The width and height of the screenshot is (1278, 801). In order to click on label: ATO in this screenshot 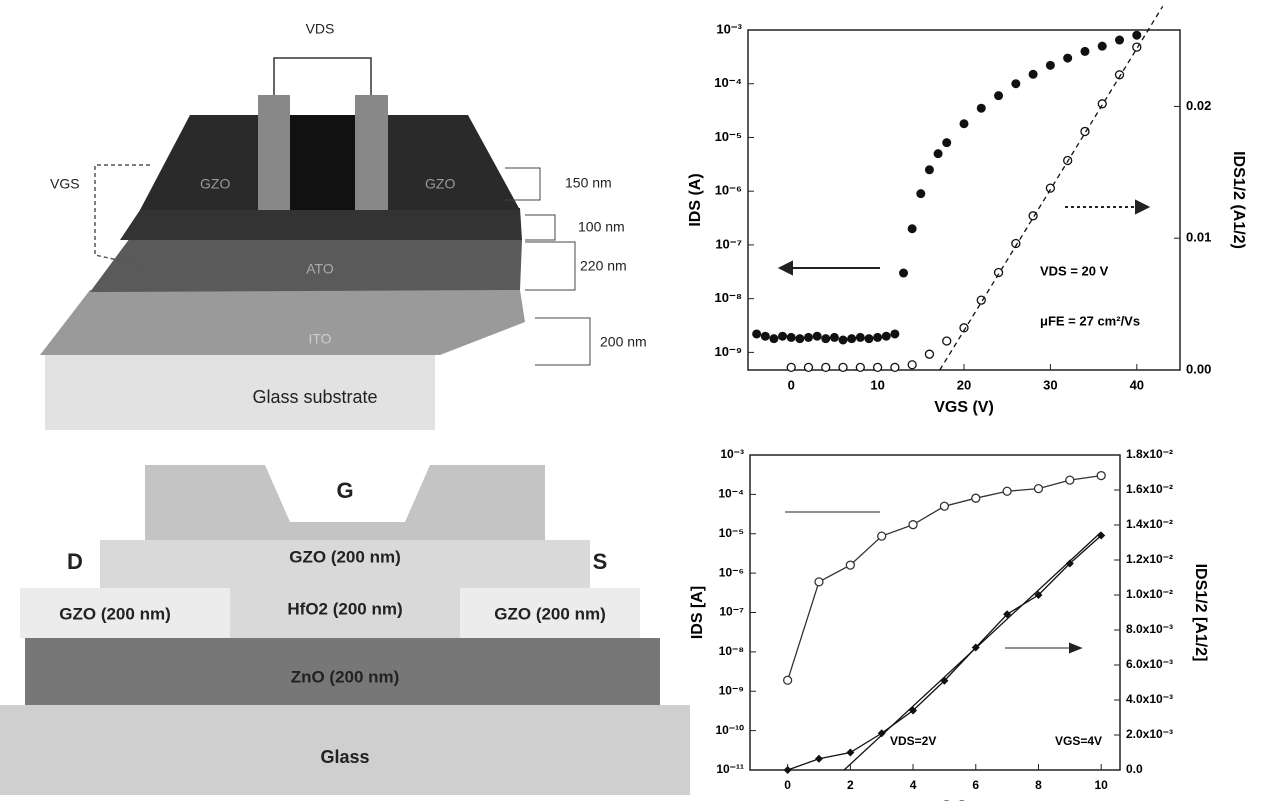, I will do `click(320, 269)`.